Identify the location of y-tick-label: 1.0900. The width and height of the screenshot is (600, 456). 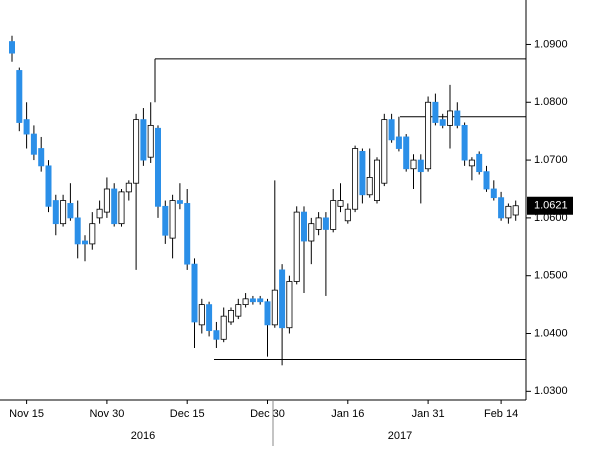
(551, 44).